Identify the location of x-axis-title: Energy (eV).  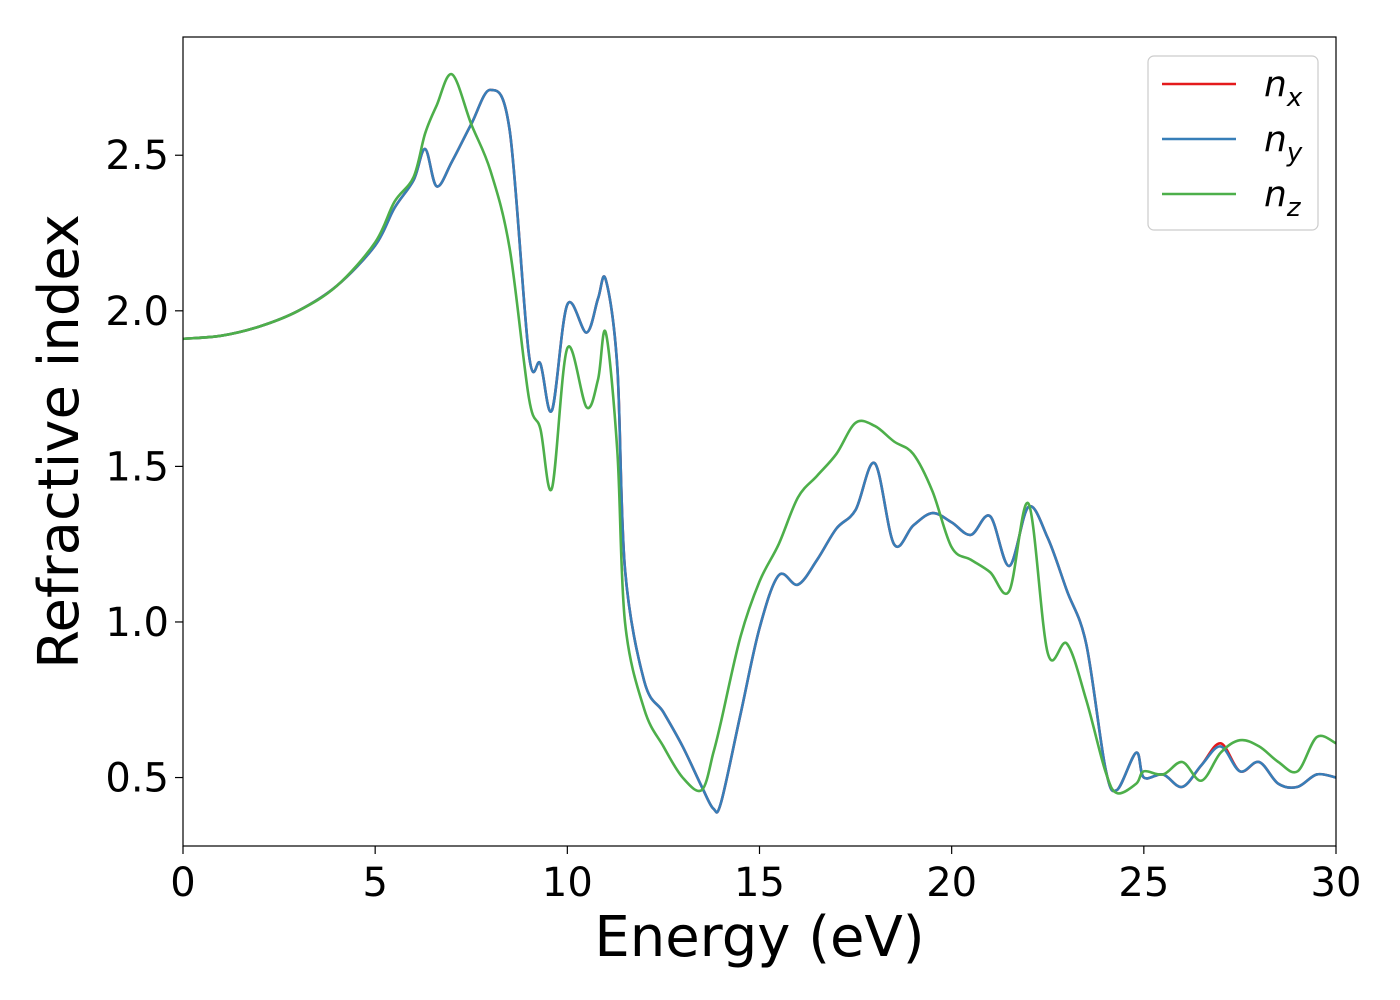
(759, 937).